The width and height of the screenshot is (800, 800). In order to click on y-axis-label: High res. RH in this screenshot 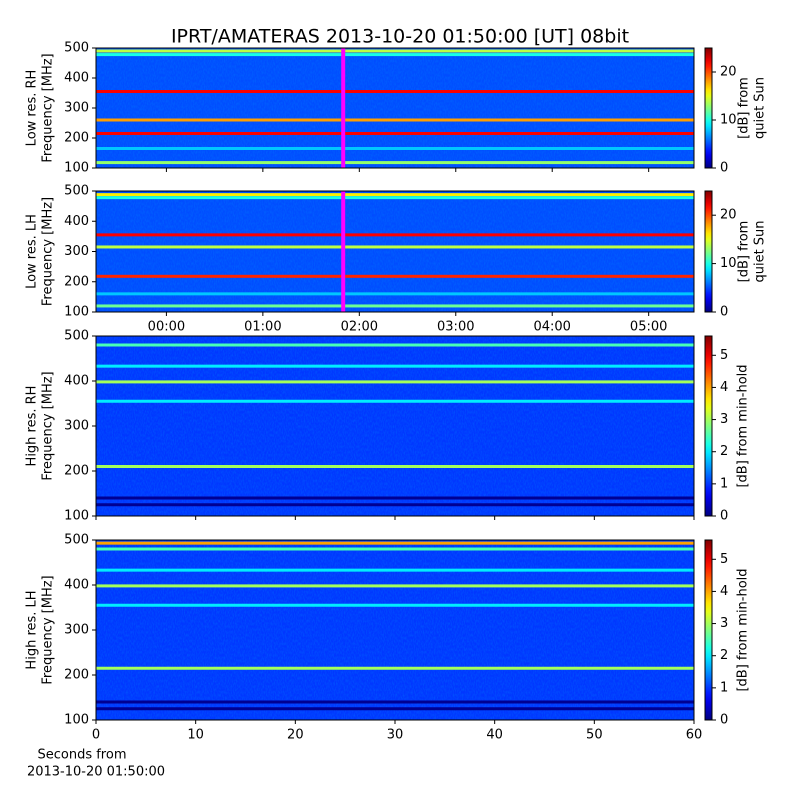, I will do `click(32, 426)`.